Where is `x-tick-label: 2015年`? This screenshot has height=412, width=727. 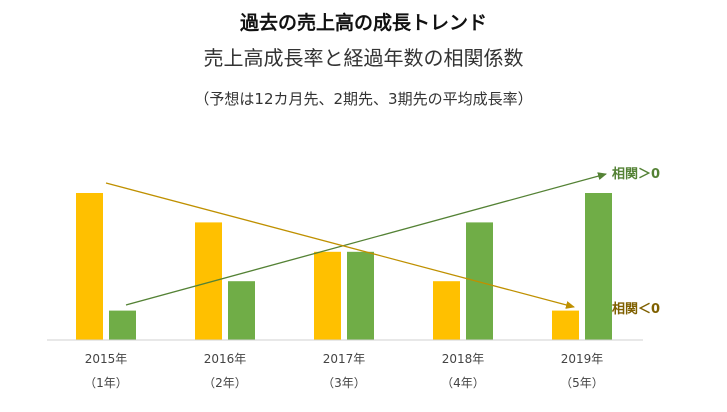 x-tick-label: 2015年 is located at coordinates (106, 359).